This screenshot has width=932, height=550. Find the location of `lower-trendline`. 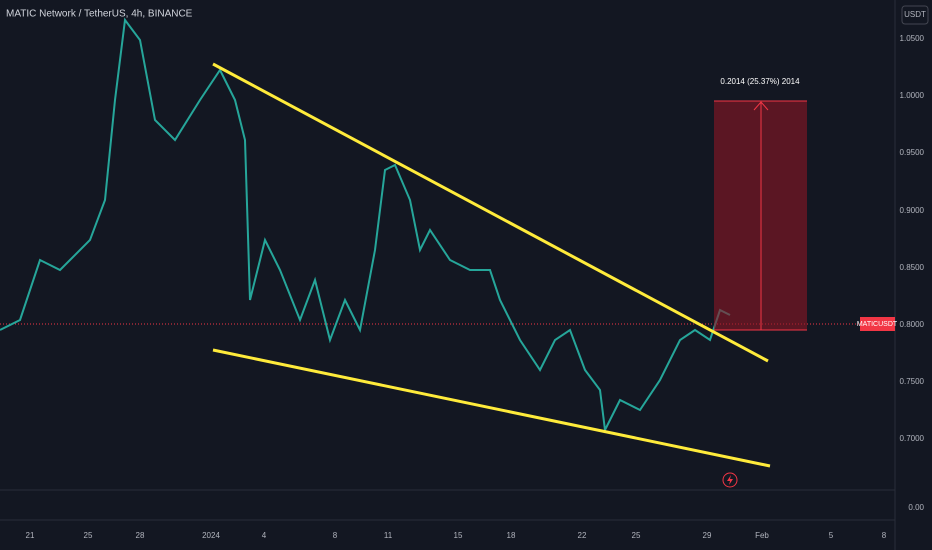

lower-trendline is located at coordinates (491, 408).